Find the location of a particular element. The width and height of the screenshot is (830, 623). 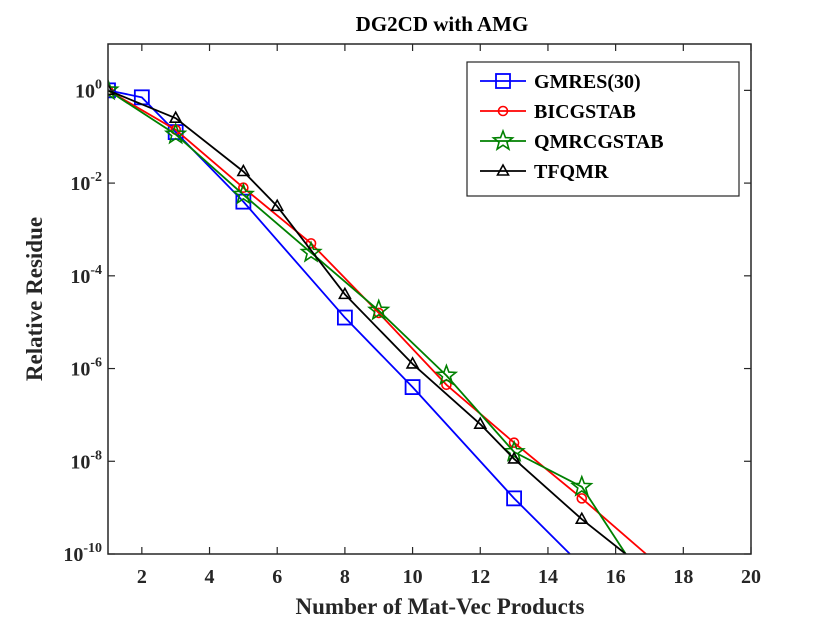

x-axis-label: Number of Mat-Vec Products is located at coordinates (440, 606).